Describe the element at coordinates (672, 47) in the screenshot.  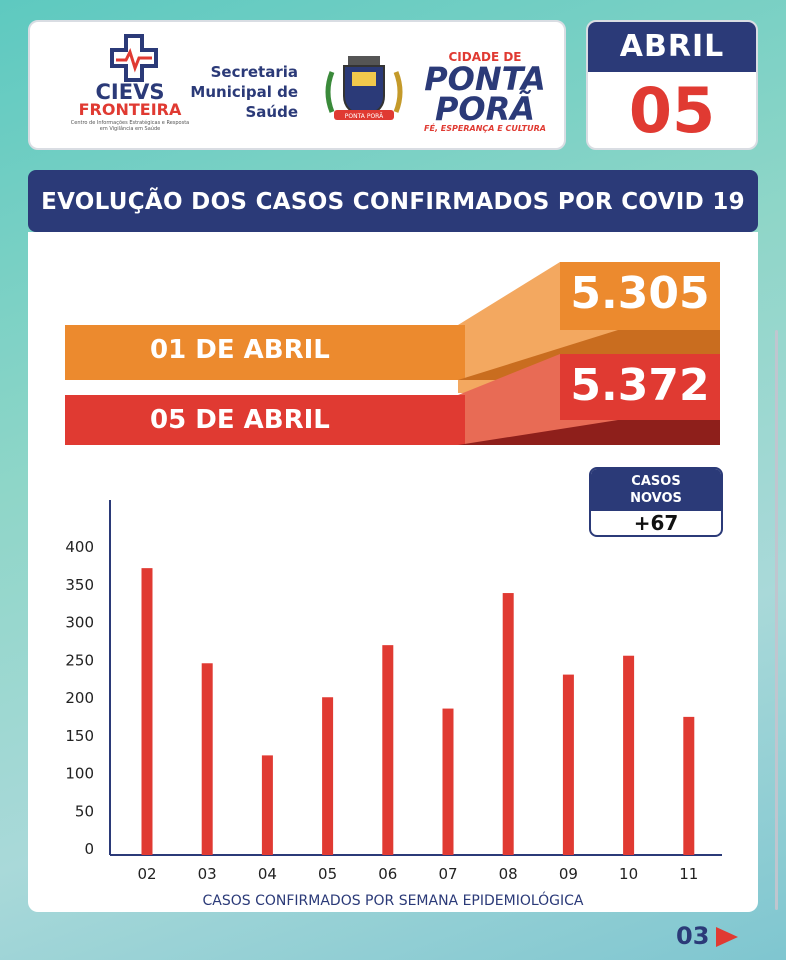
I see `date-month: ABRIL` at that location.